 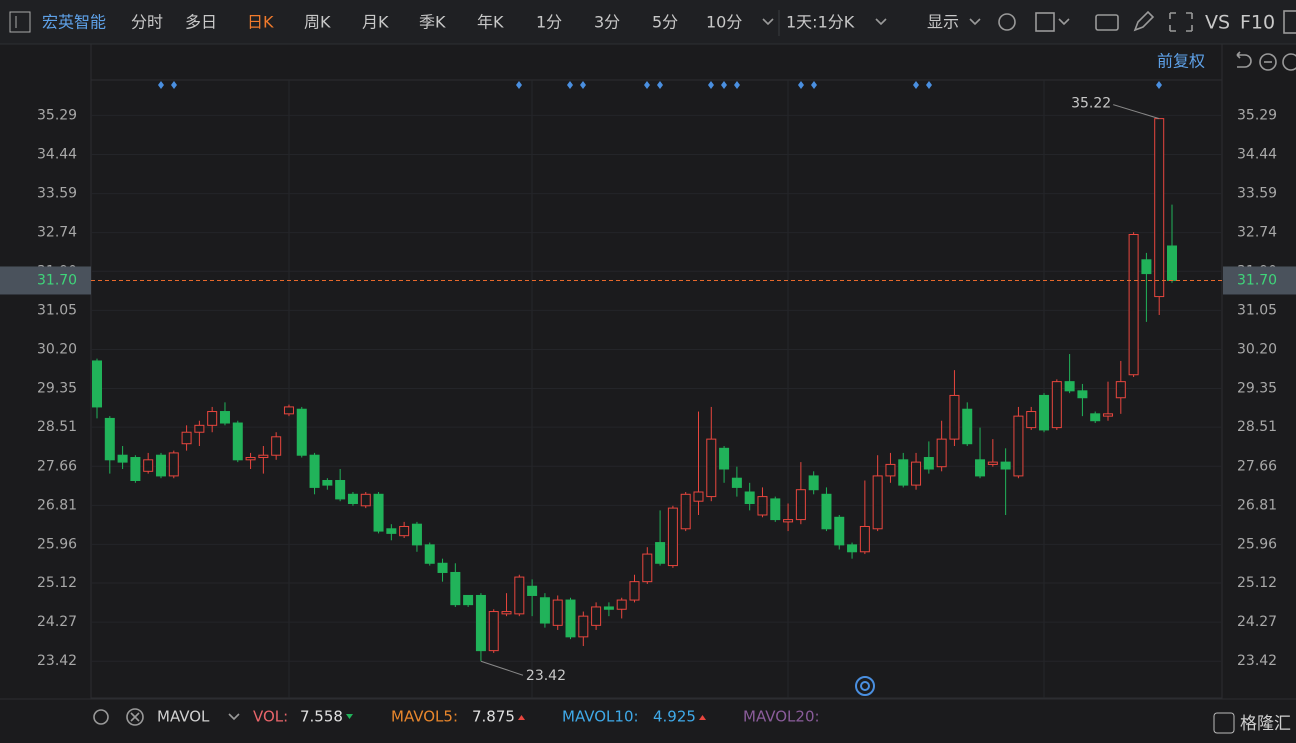 I want to click on y-tick-label-right: 33.59, so click(x=1257, y=194).